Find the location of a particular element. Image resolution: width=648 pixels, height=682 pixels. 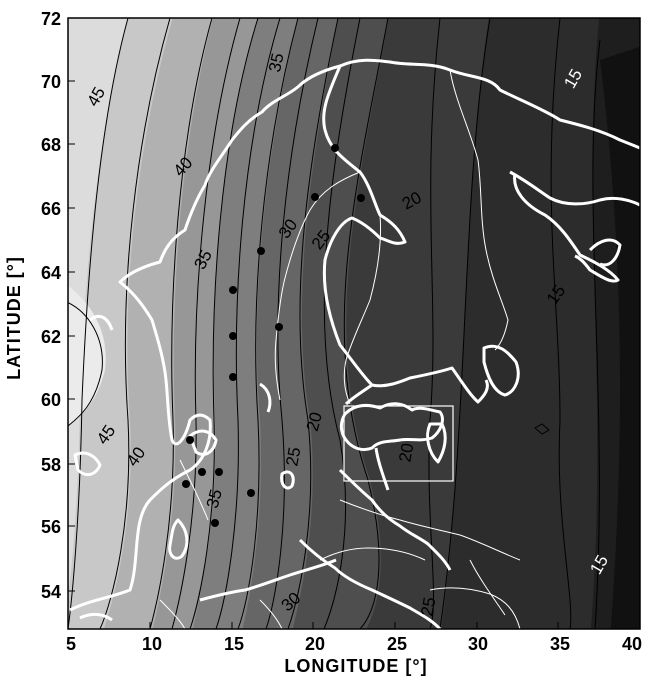

y-tick-labels: 54 56 58 60 62 64 66 68 70 72 is located at coordinates (51, 305).